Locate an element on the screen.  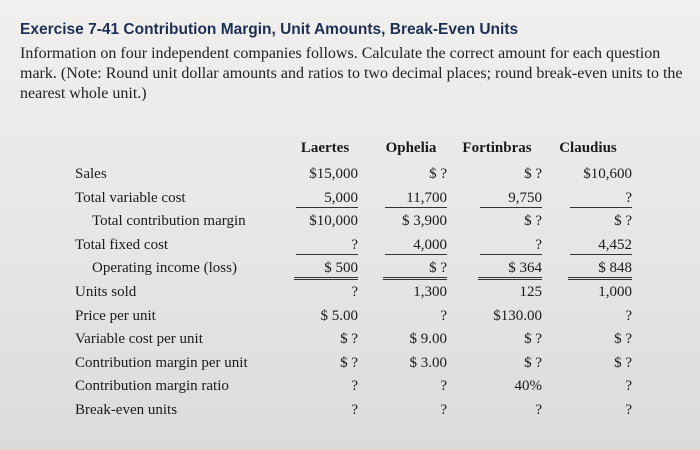
cell: 4,000 is located at coordinates (416, 246).